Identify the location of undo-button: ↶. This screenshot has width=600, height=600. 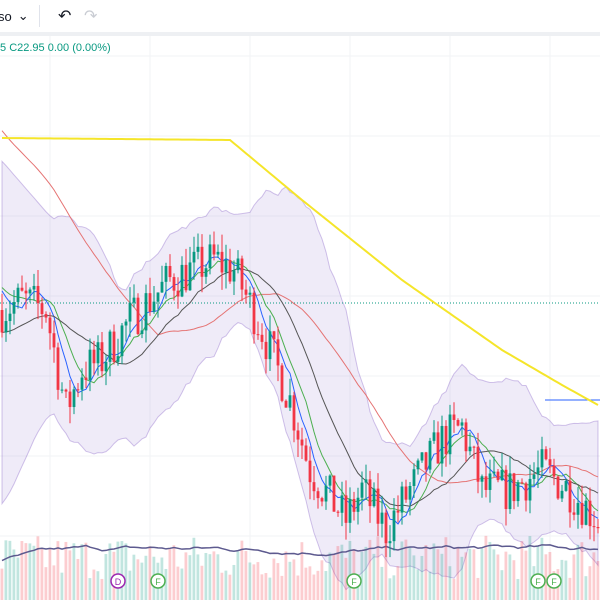
(65, 16).